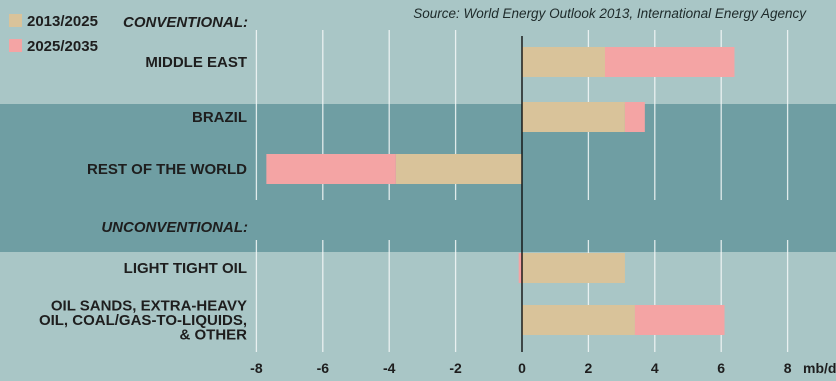  Describe the element at coordinates (185, 22) in the screenshot. I see `group-heading: CONVENTIONAL:` at that location.